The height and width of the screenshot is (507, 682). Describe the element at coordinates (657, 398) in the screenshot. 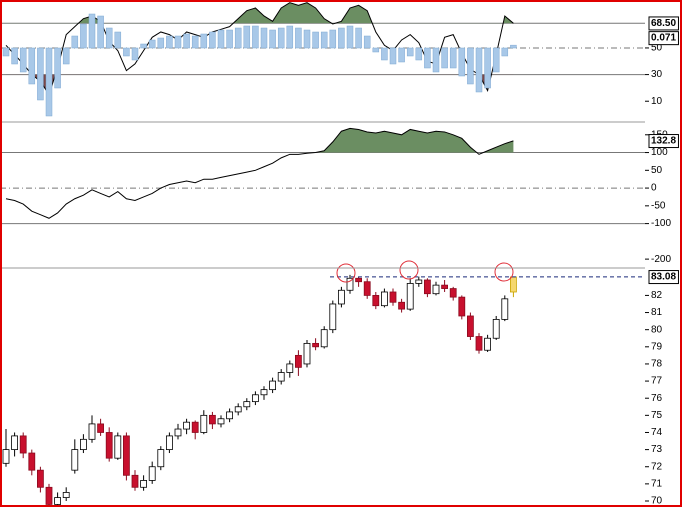

I see `y-tick-label: 76` at that location.